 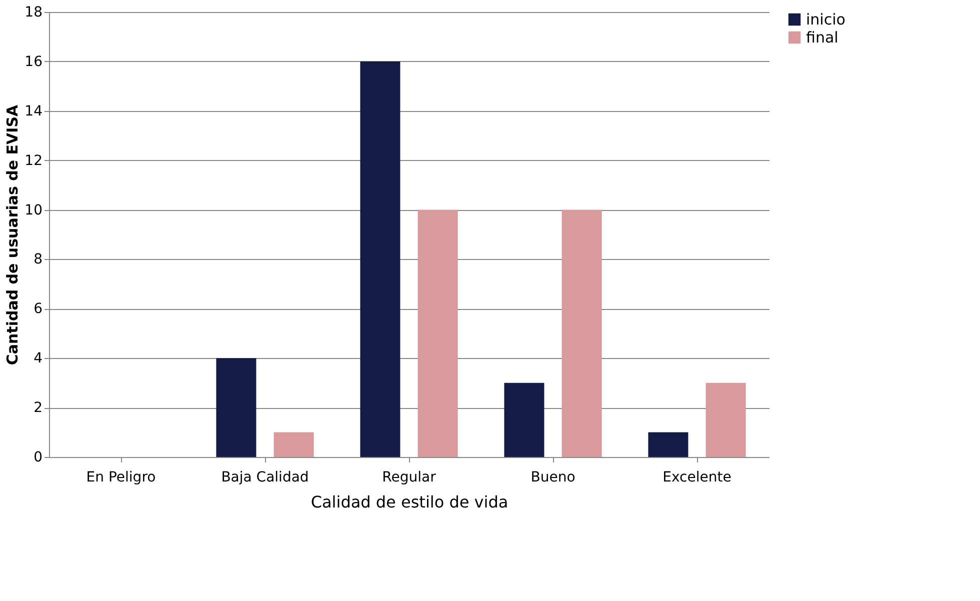 What do you see at coordinates (822, 37) in the screenshot?
I see `legend-label: final` at bounding box center [822, 37].